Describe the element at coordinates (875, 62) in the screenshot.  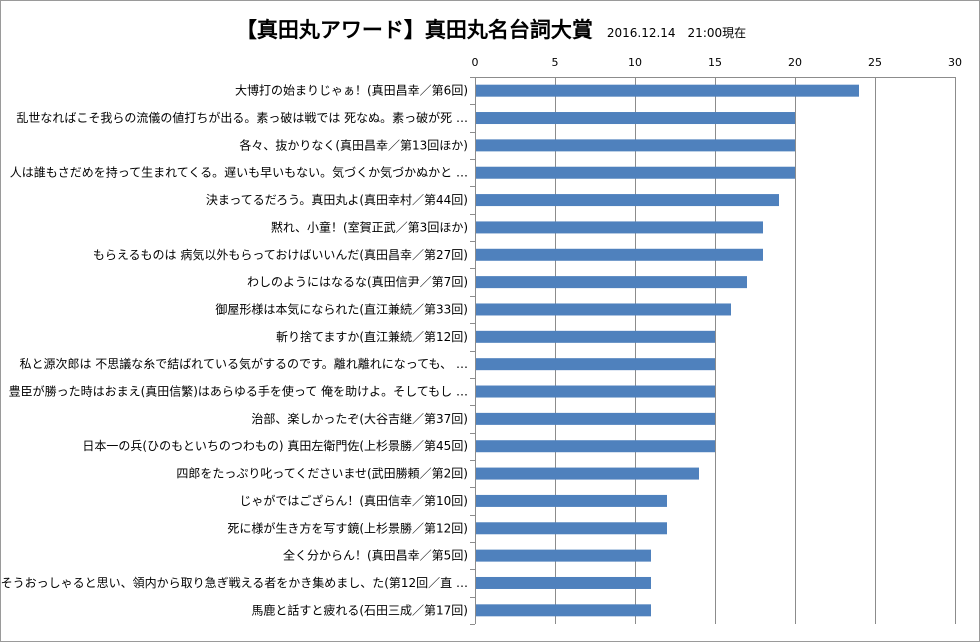
I see `x-tick-label: 25` at that location.